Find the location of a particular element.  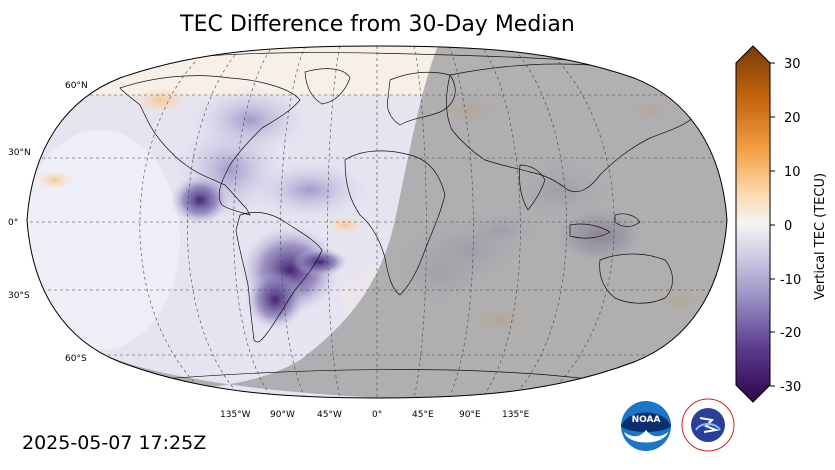

lat-label-60n: 60°N is located at coordinates (76, 86).